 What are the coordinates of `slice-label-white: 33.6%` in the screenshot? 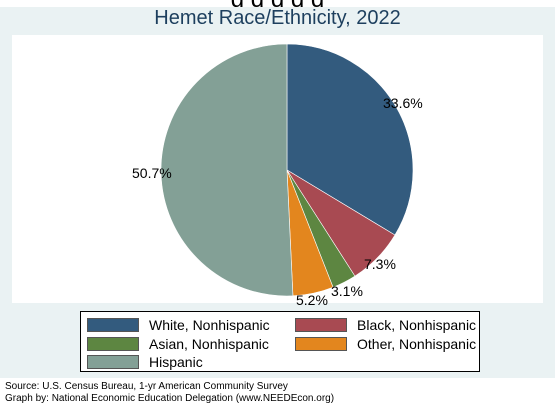 It's located at (403, 103).